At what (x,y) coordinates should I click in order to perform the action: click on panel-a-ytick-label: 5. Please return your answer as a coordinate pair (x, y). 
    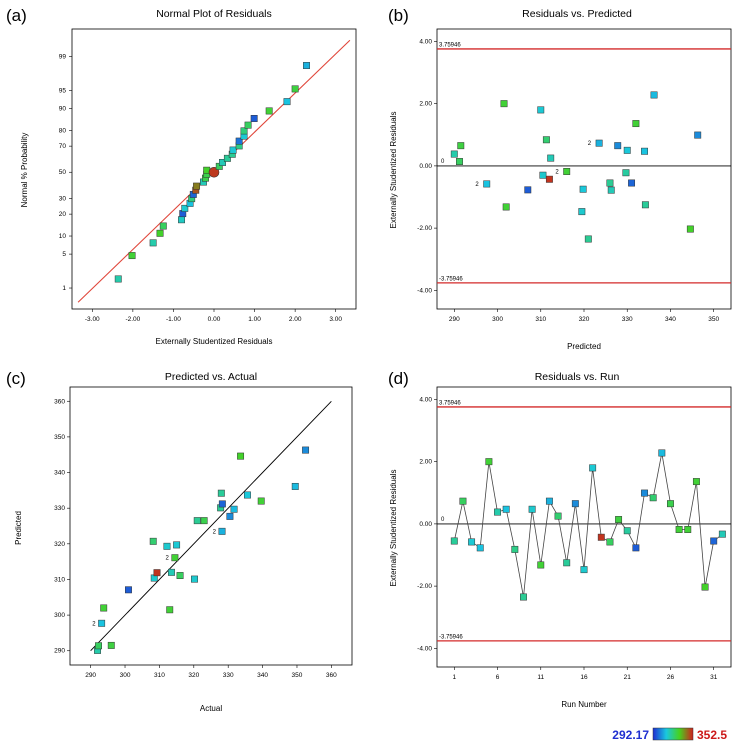
    Looking at the image, I should click on (64, 254).